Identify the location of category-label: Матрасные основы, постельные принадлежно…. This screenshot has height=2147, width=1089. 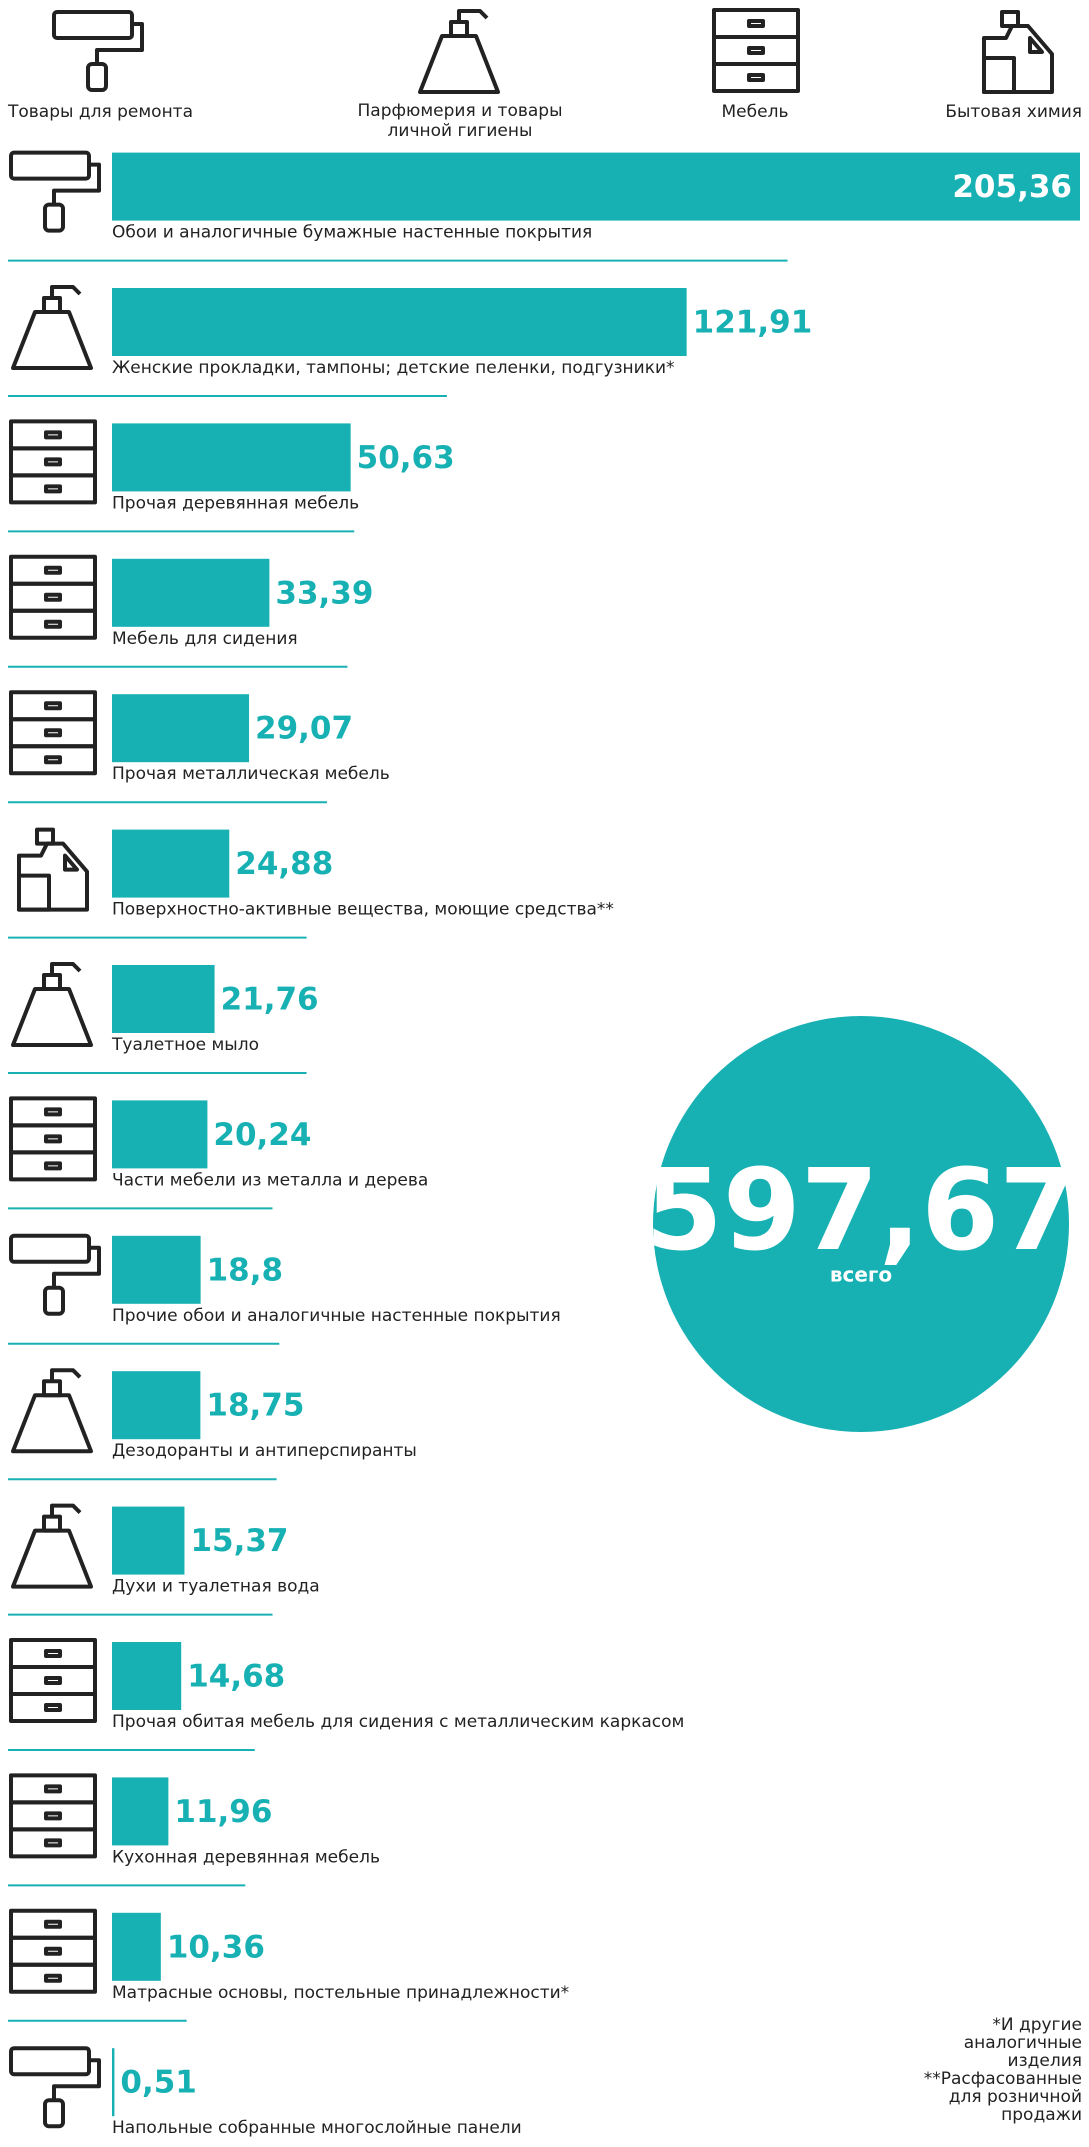
(340, 1993).